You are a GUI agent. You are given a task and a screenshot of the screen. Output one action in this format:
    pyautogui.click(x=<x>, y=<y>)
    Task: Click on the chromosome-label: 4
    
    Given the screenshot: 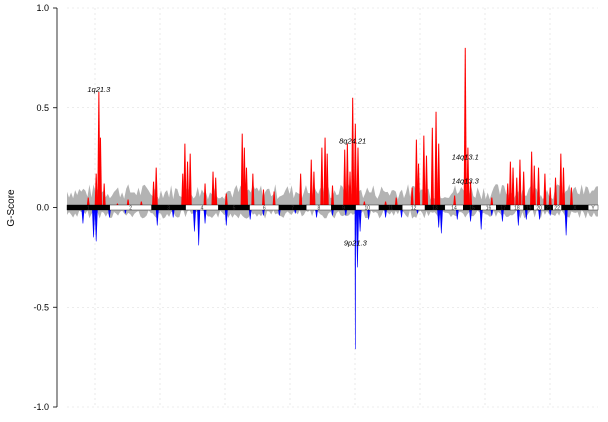 What is the action you would take?
    pyautogui.click(x=202, y=208)
    